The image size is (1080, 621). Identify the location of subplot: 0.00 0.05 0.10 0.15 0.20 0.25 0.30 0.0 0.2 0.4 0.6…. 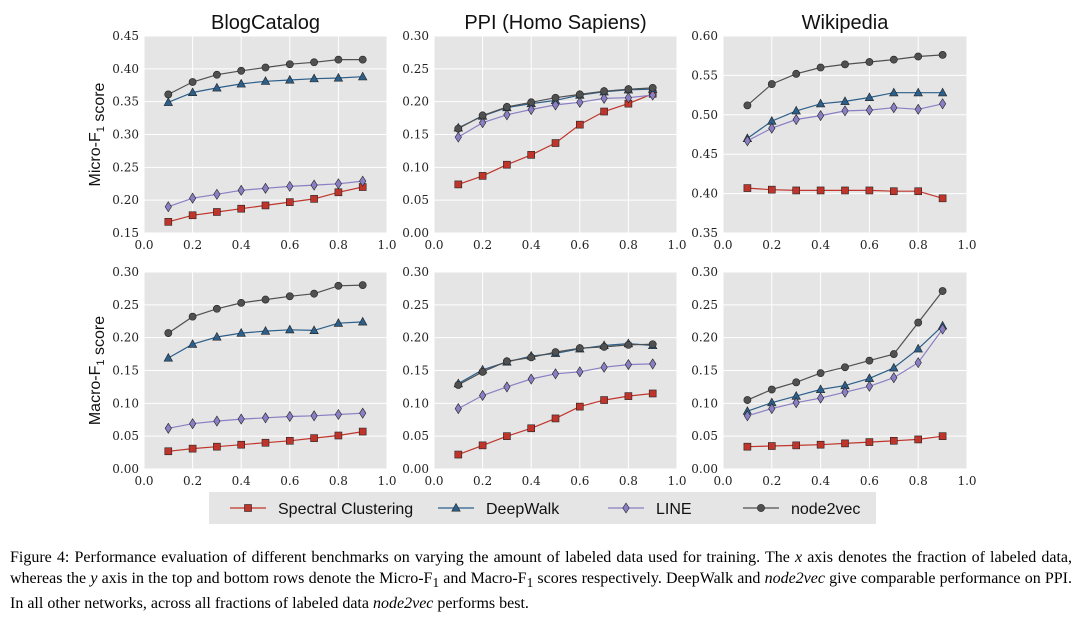
(242, 376).